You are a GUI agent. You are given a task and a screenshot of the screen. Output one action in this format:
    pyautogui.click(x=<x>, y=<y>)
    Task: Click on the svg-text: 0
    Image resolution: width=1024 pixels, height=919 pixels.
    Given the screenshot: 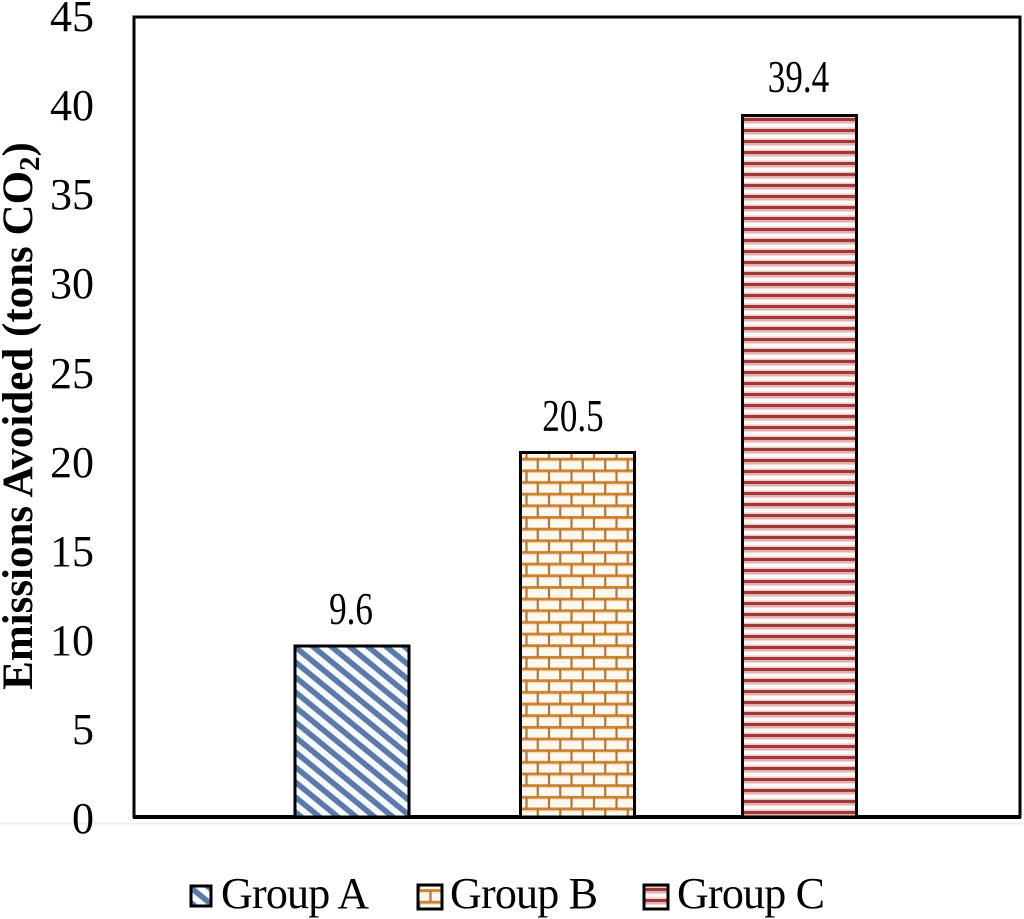 What is the action you would take?
    pyautogui.click(x=83, y=818)
    